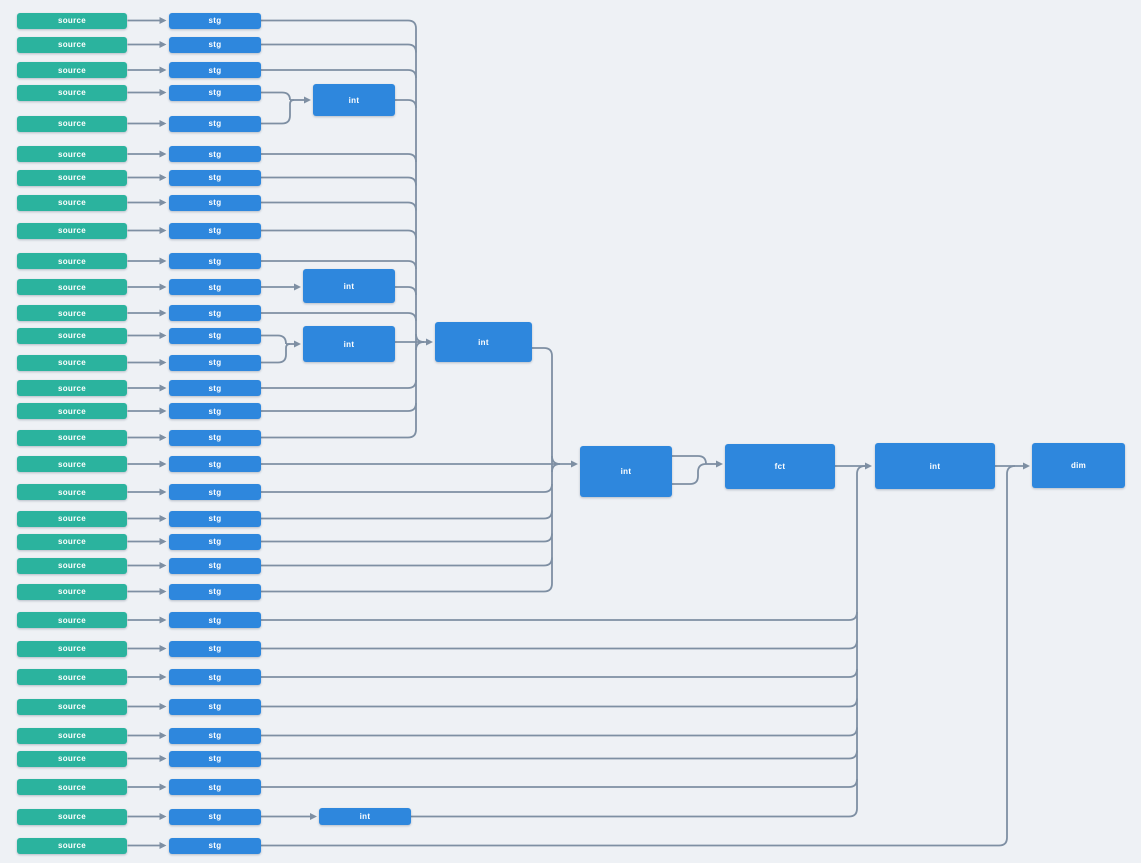 The width and height of the screenshot is (1141, 863). Describe the element at coordinates (1078, 465) in the screenshot. I see `dim-node: dim` at that location.